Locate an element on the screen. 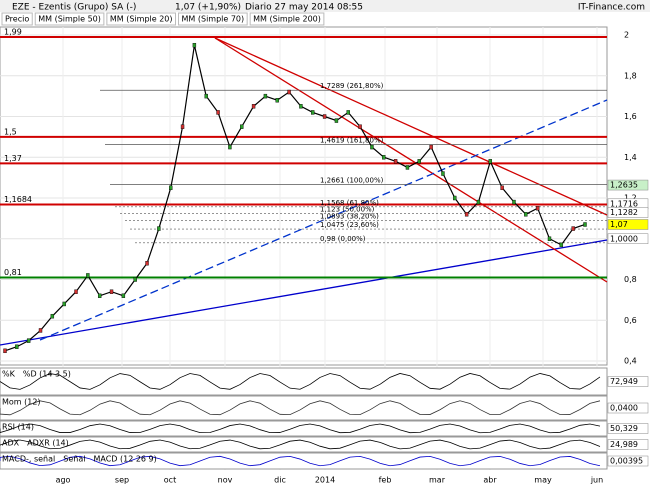 The width and height of the screenshot is (650, 490). quote: 1,07 (+1,90%) is located at coordinates (208, 8).